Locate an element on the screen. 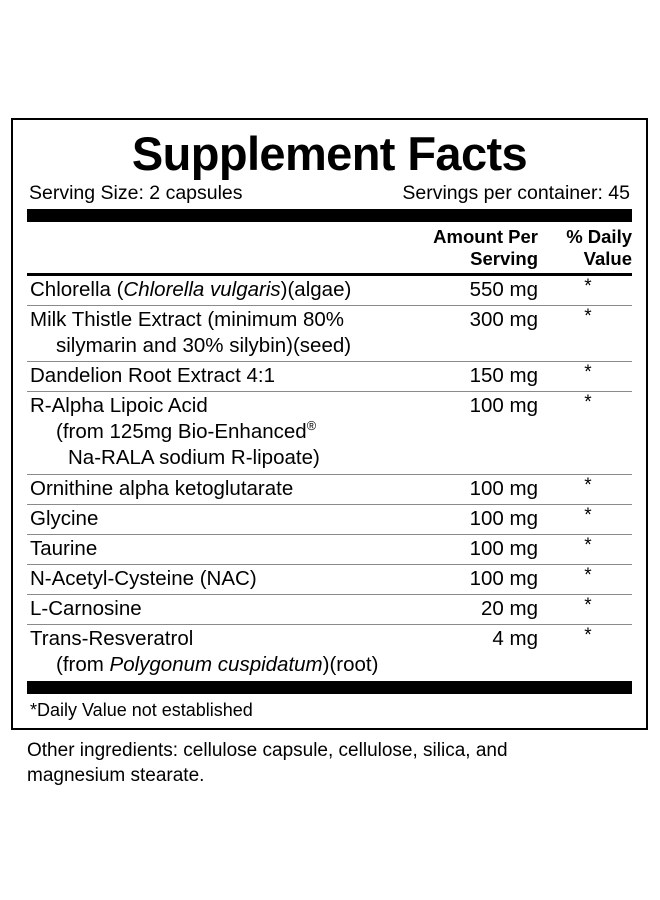 Image resolution: width=660 pixels, height=900 pixels. table-row: Taurine 100 mg * is located at coordinates (329, 549).